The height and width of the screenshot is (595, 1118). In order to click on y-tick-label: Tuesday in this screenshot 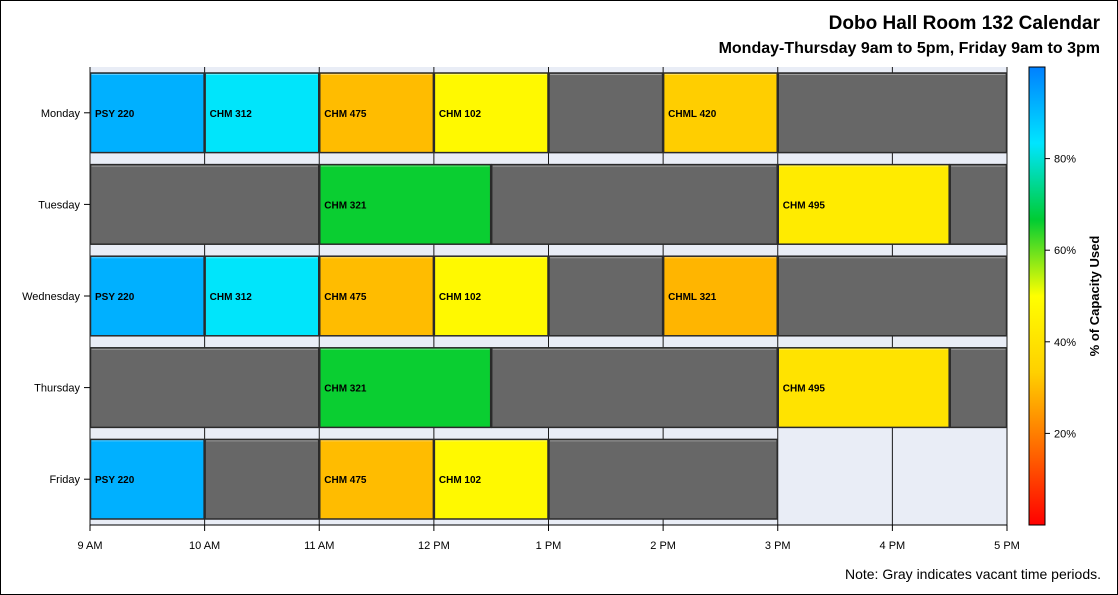, I will do `click(59, 205)`.